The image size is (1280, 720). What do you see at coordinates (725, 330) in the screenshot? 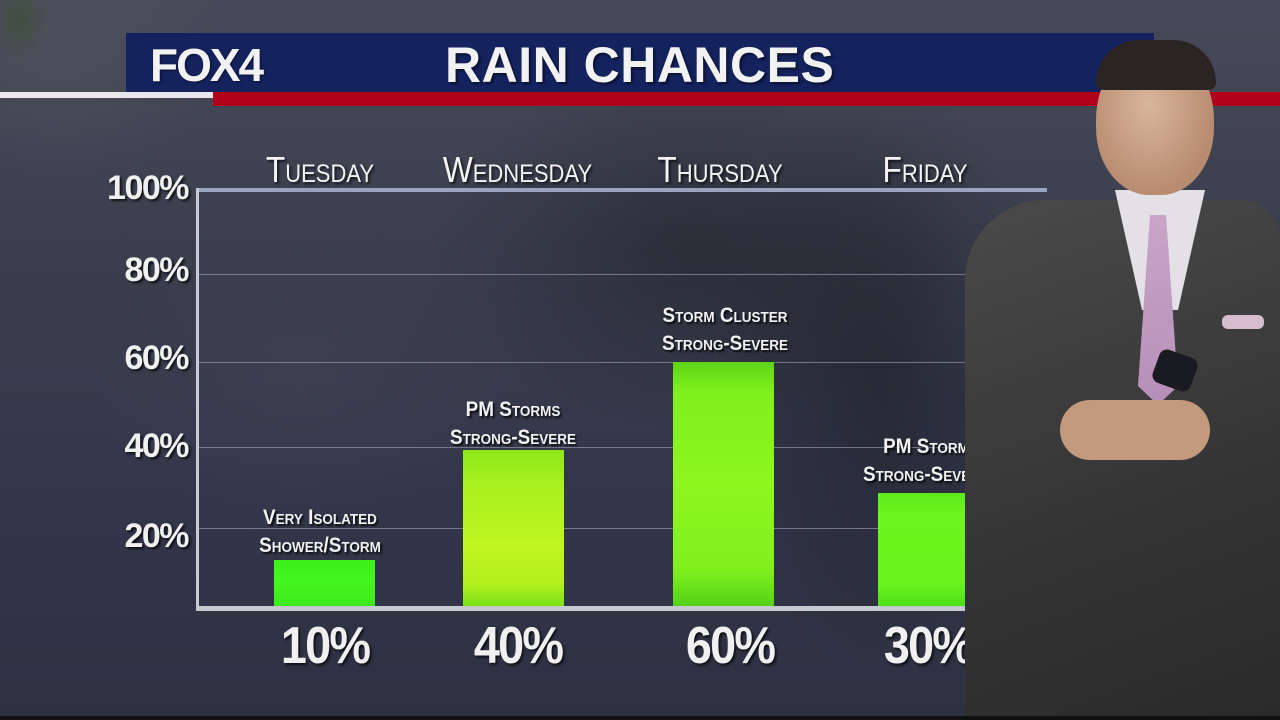
I see `bar-note-thursday: Storm Cluster Strong-Severe` at bounding box center [725, 330].